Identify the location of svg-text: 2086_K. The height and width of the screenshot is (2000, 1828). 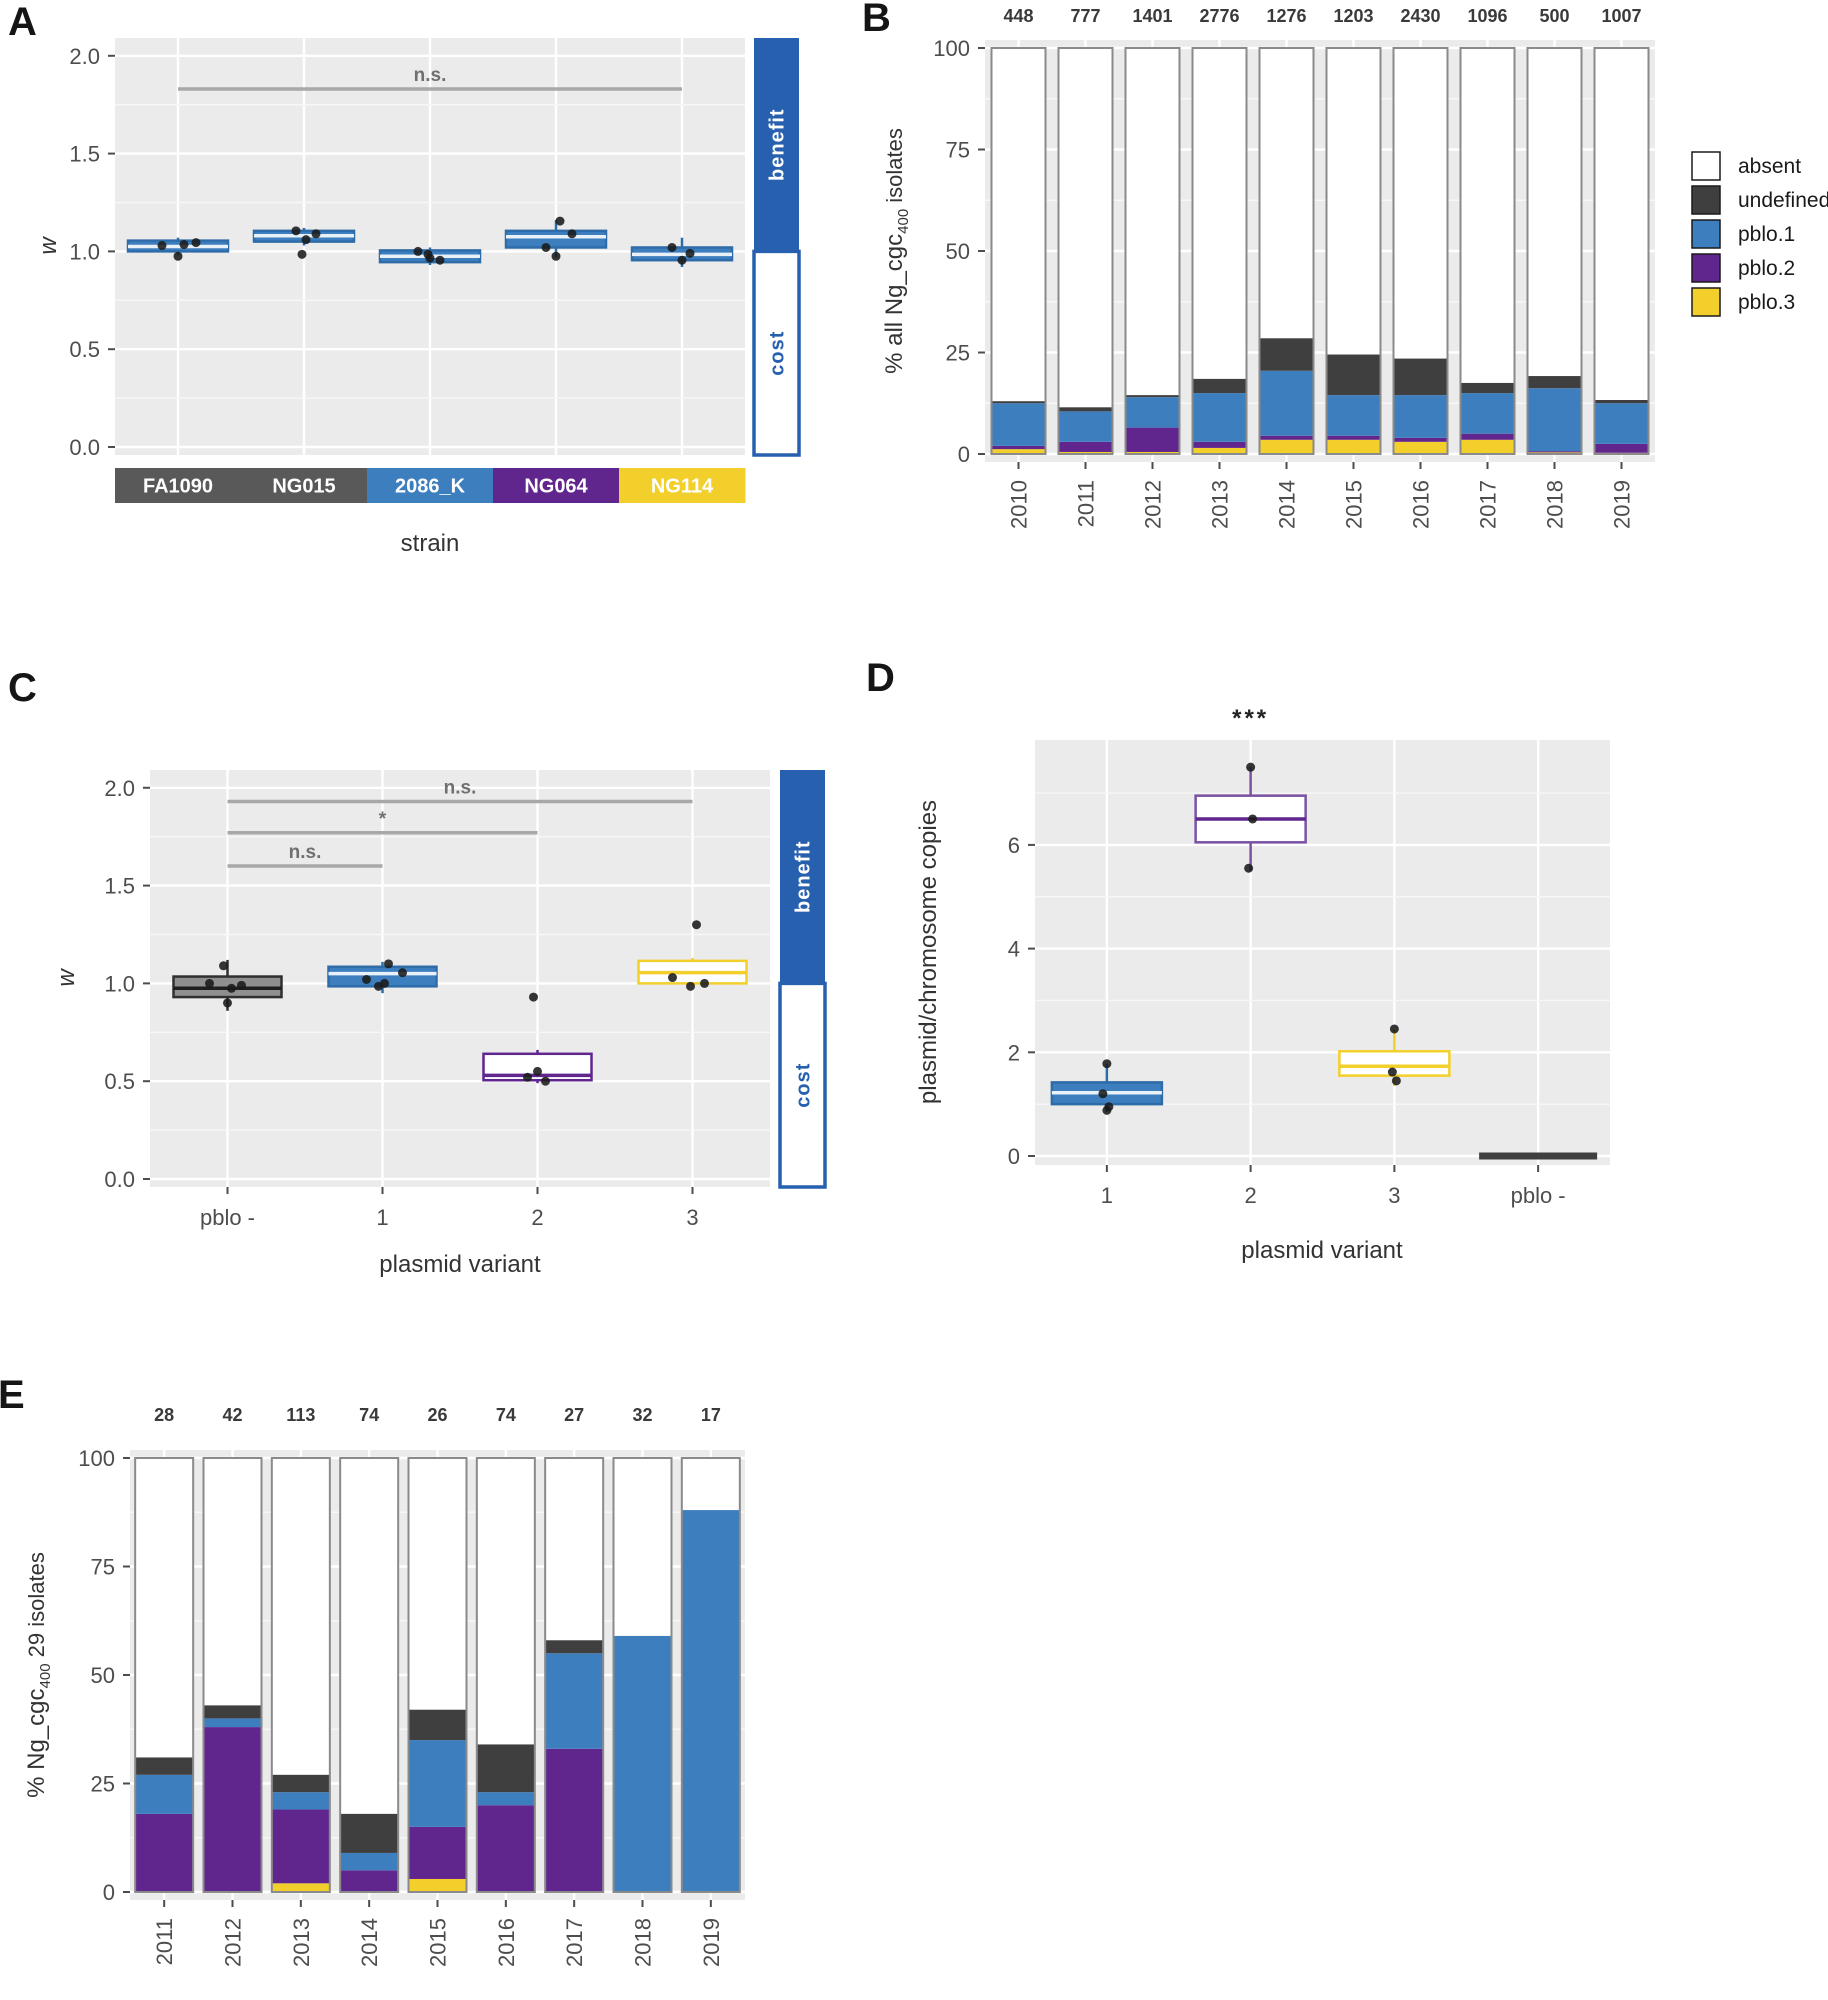
(430, 487).